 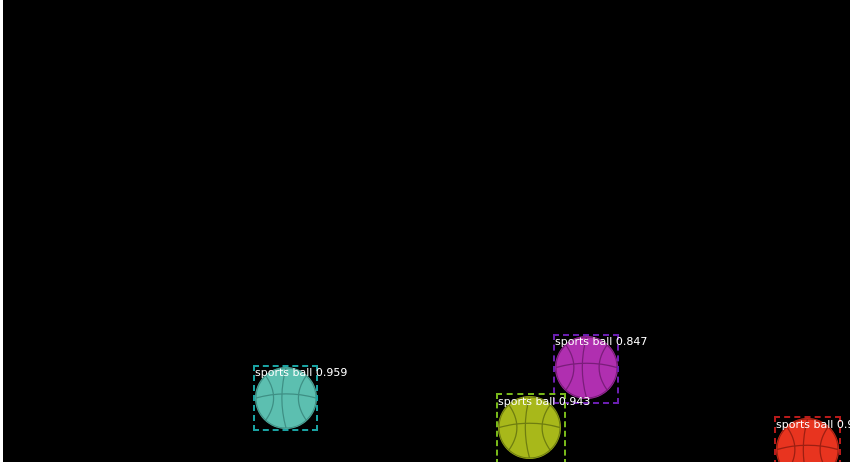 What do you see at coordinates (1, 231) in the screenshot?
I see `image-border` at bounding box center [1, 231].